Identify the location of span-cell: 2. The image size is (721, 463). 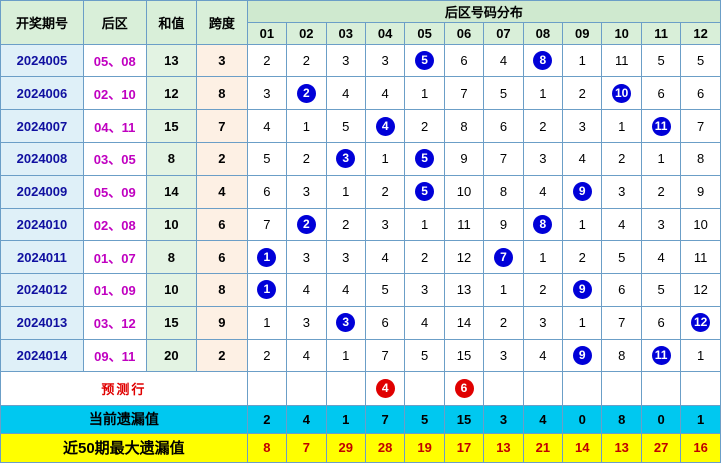
(222, 158).